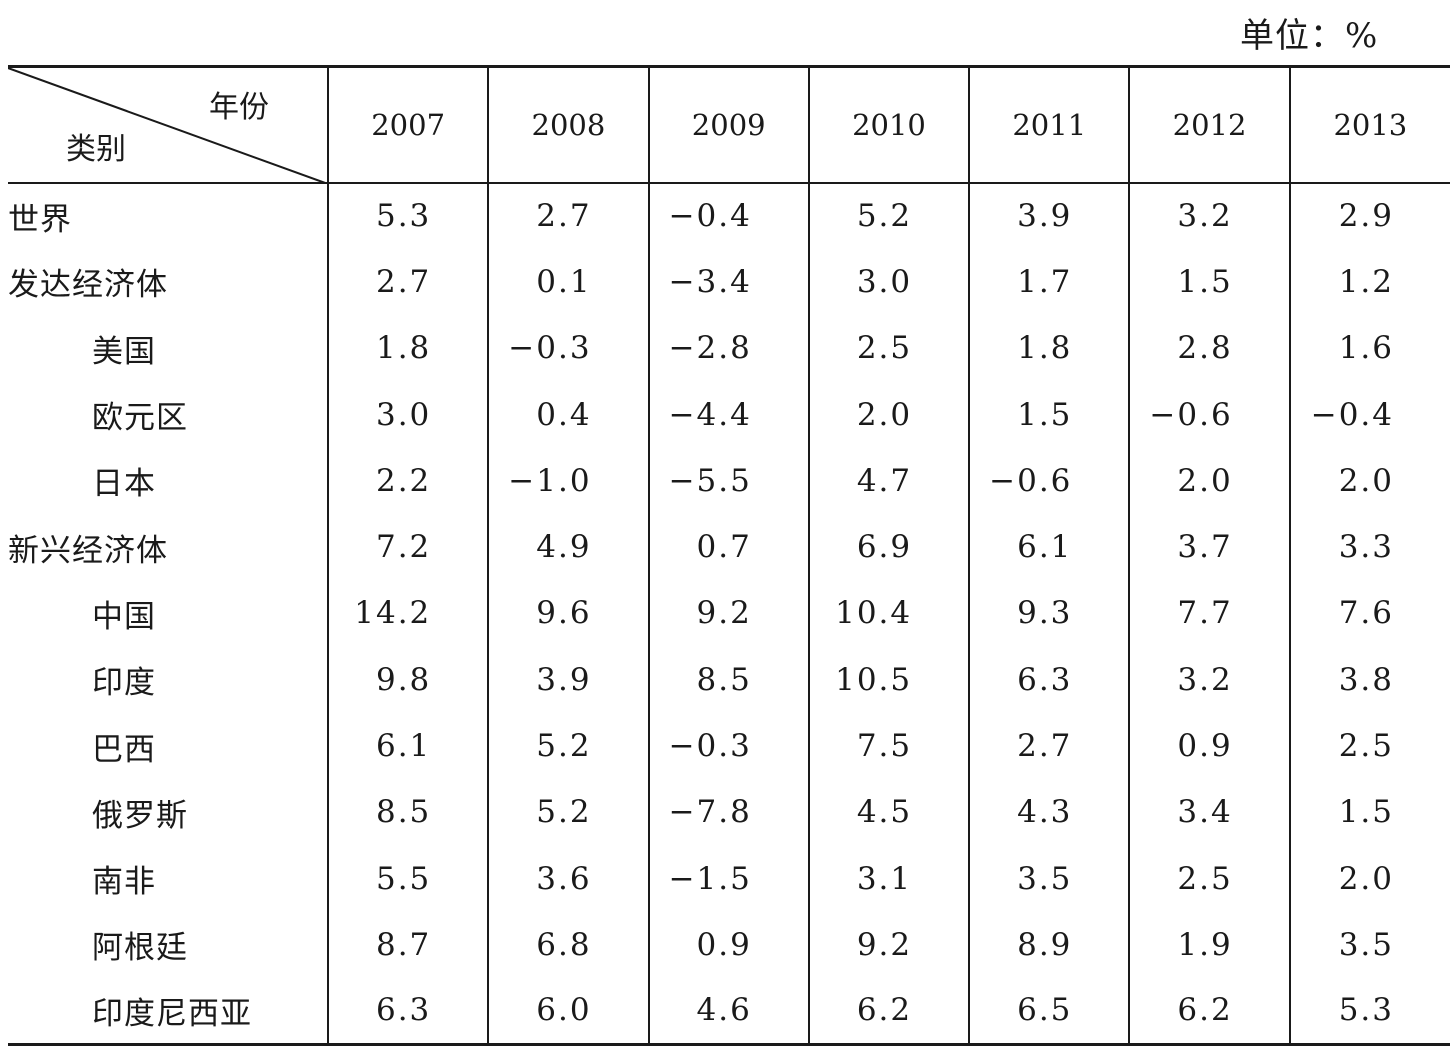 This screenshot has width=1455, height=1051. Describe the element at coordinates (568, 878) in the screenshot. I see `table-cell: 3.6` at that location.